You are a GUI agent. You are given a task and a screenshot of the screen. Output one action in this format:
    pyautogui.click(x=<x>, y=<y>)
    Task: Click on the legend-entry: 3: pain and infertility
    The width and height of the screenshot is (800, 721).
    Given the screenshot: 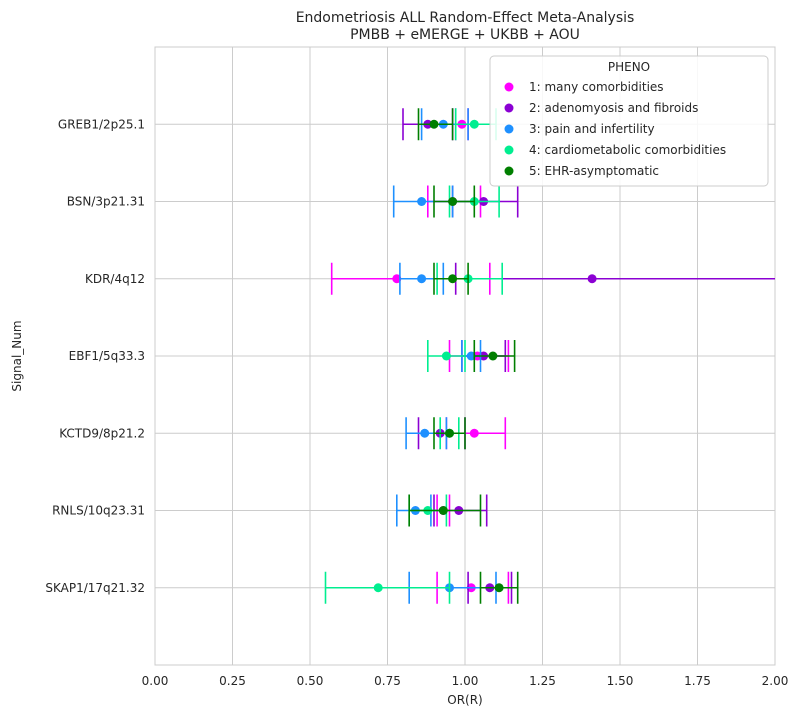 What is the action you would take?
    pyautogui.click(x=592, y=129)
    